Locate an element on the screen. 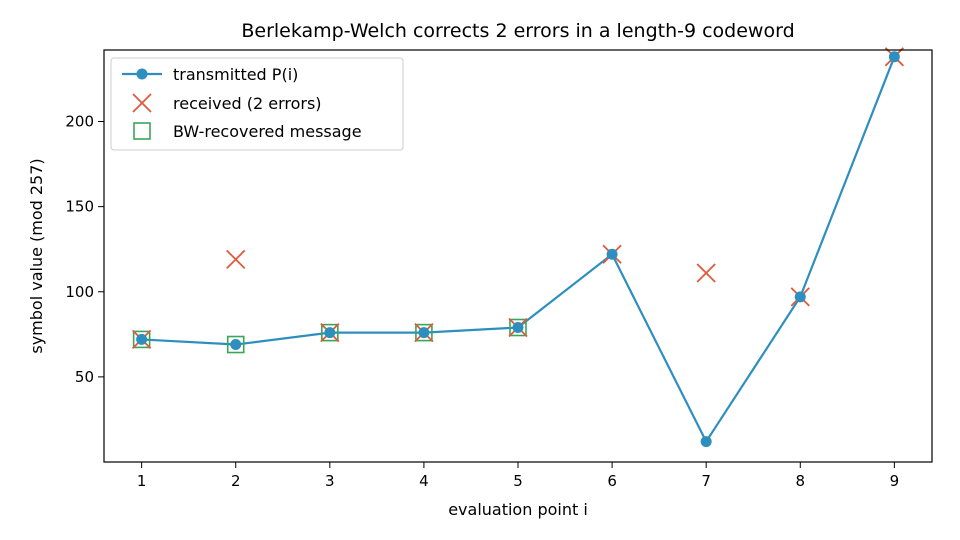 This screenshot has width=960, height=540. x-tick-label: 3 is located at coordinates (330, 481).